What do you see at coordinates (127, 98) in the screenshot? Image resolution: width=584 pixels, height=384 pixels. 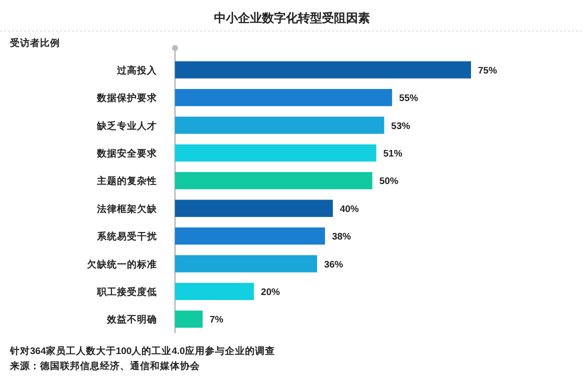 I see `y-tick-label: 数据保护要求` at bounding box center [127, 98].